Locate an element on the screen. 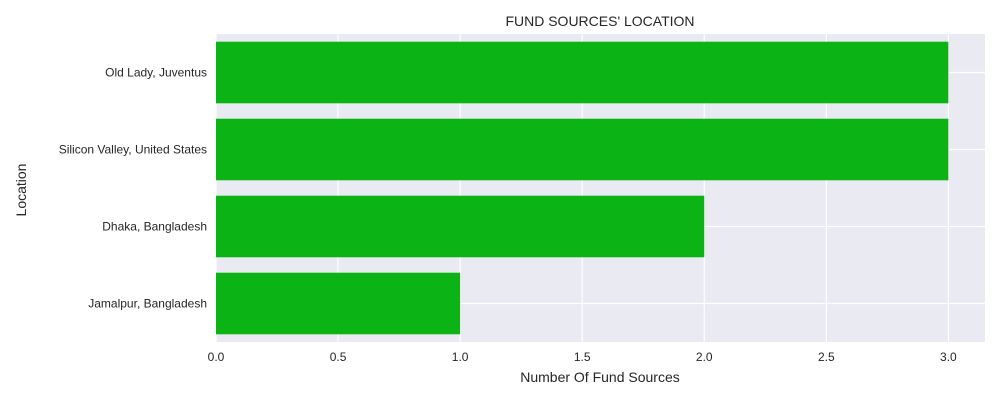 Image resolution: width=1000 pixels, height=400 pixels. x-axis-ticks: 0.0 0.5 1.0 1.5 2.0 2.5 3.0 is located at coordinates (582, 357).